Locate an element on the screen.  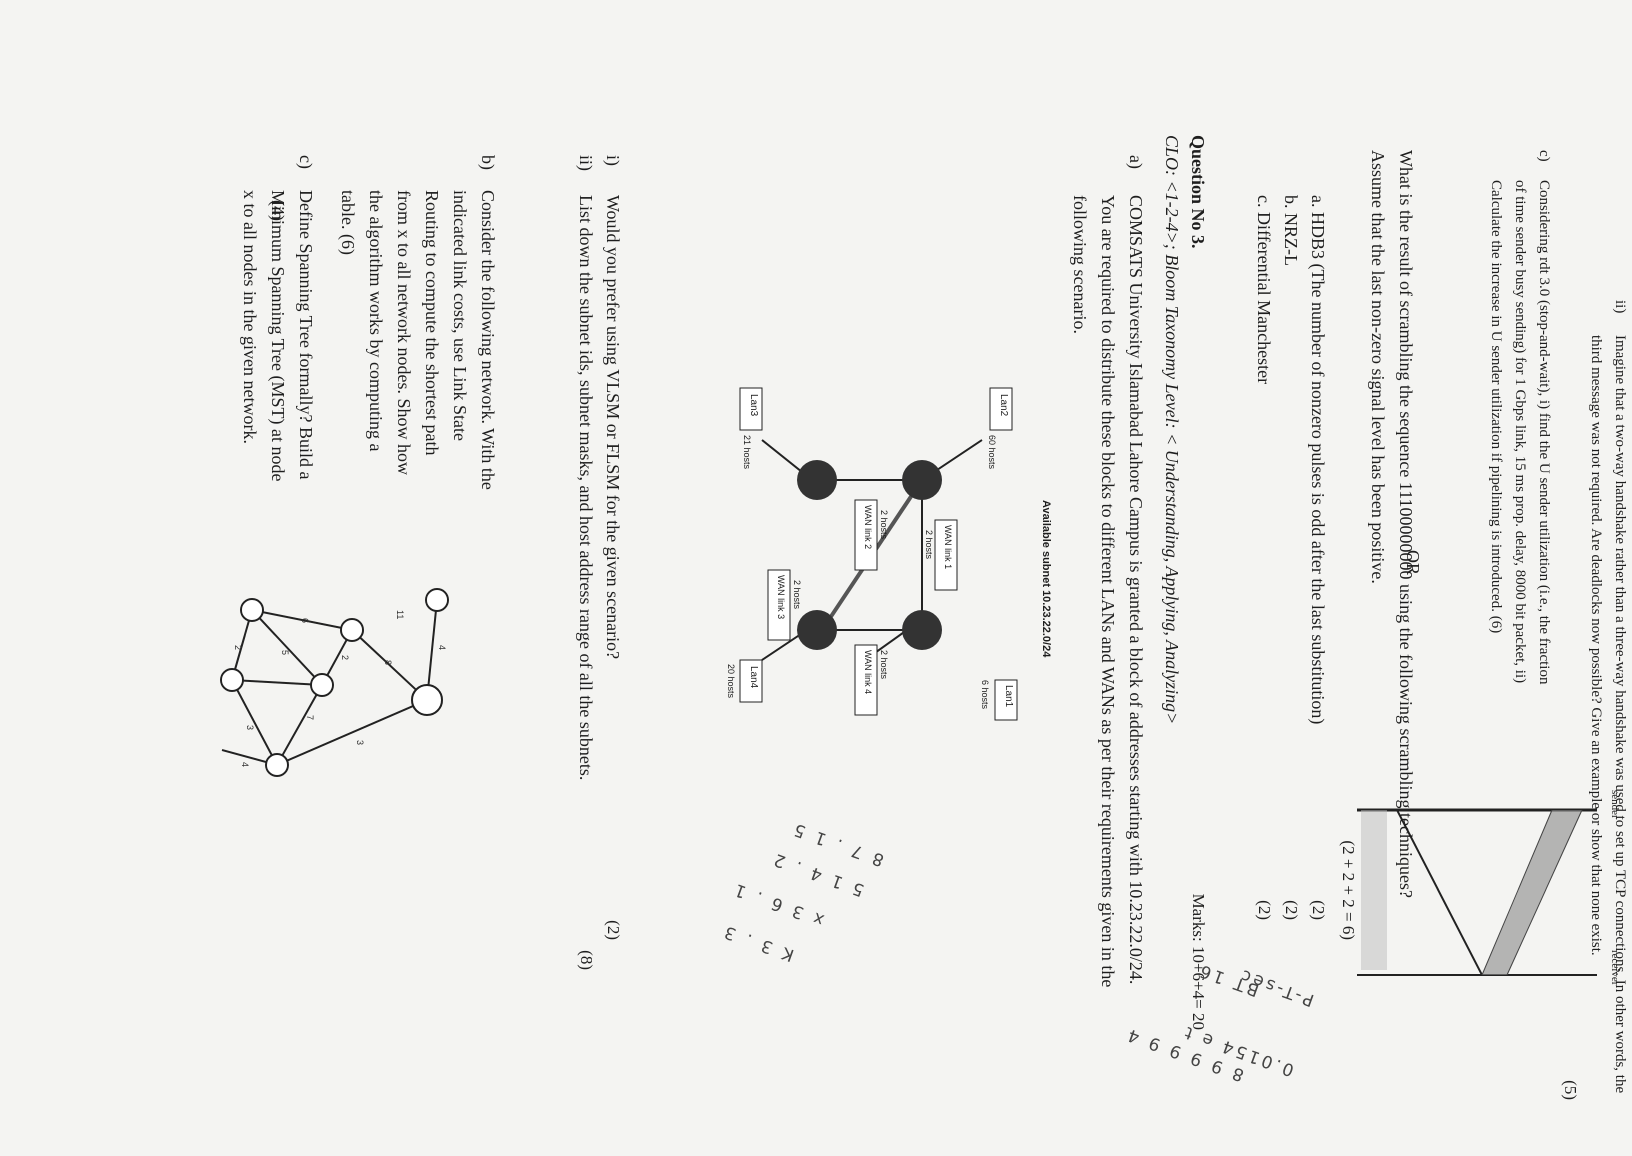
part-ii-marks: (8) is located at coordinates (586, 960).